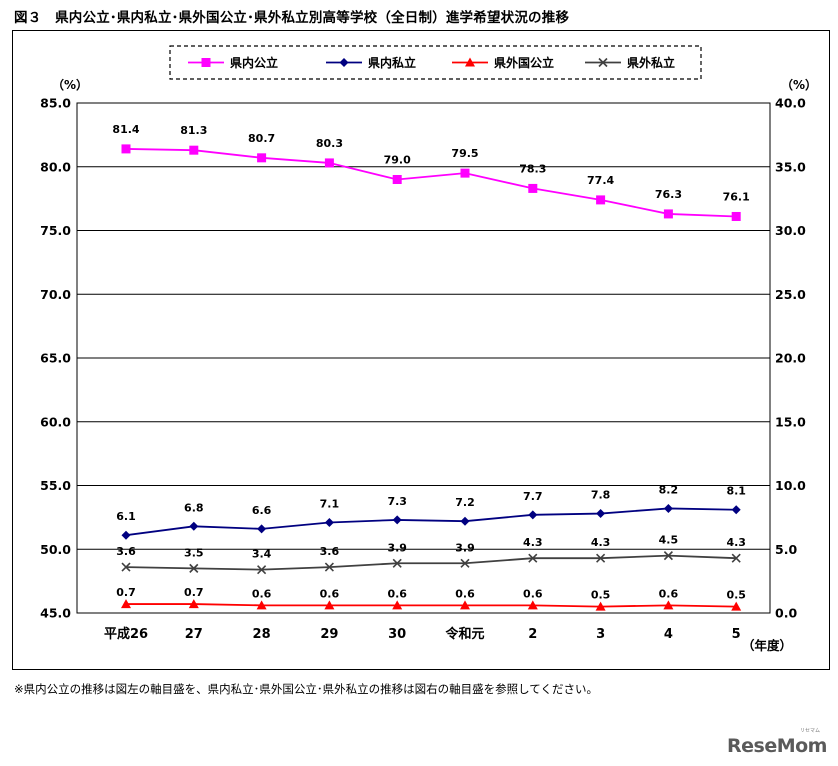 This screenshot has height=766, width=838. What do you see at coordinates (790, 103) in the screenshot?
I see `y-right-tick-label: 40.0` at bounding box center [790, 103].